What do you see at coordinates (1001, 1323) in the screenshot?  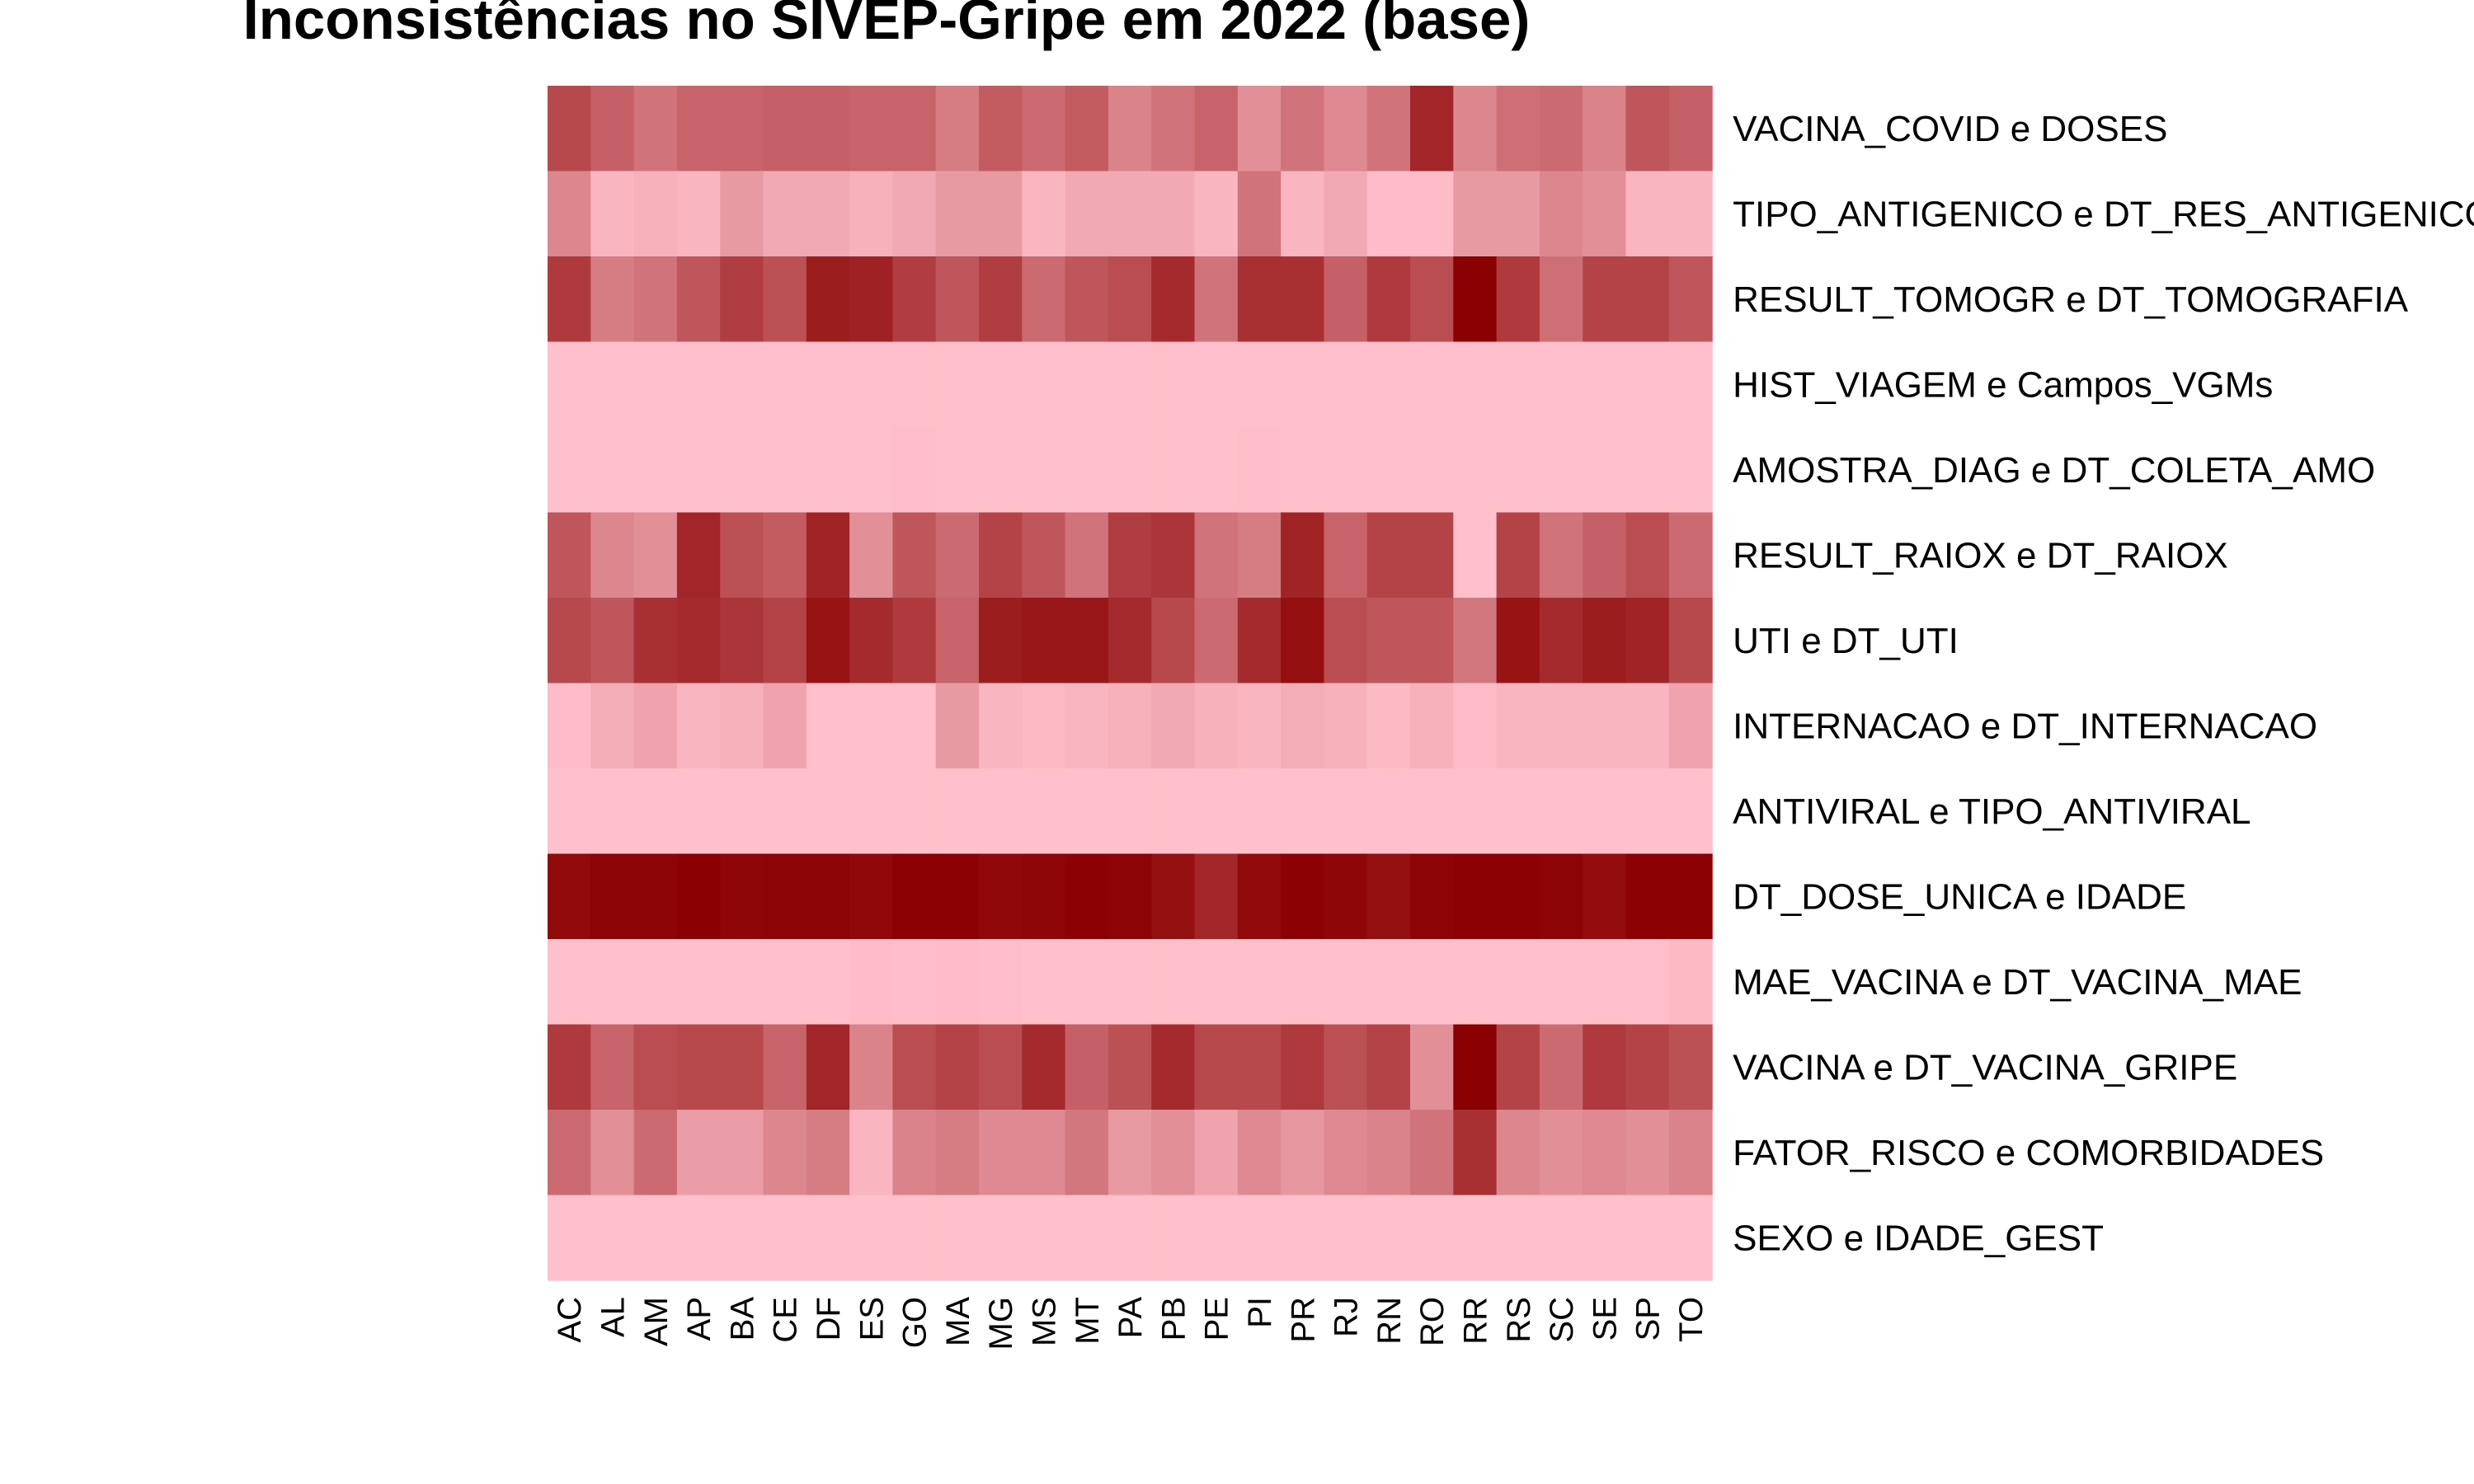 I see `column-label: MG` at bounding box center [1001, 1323].